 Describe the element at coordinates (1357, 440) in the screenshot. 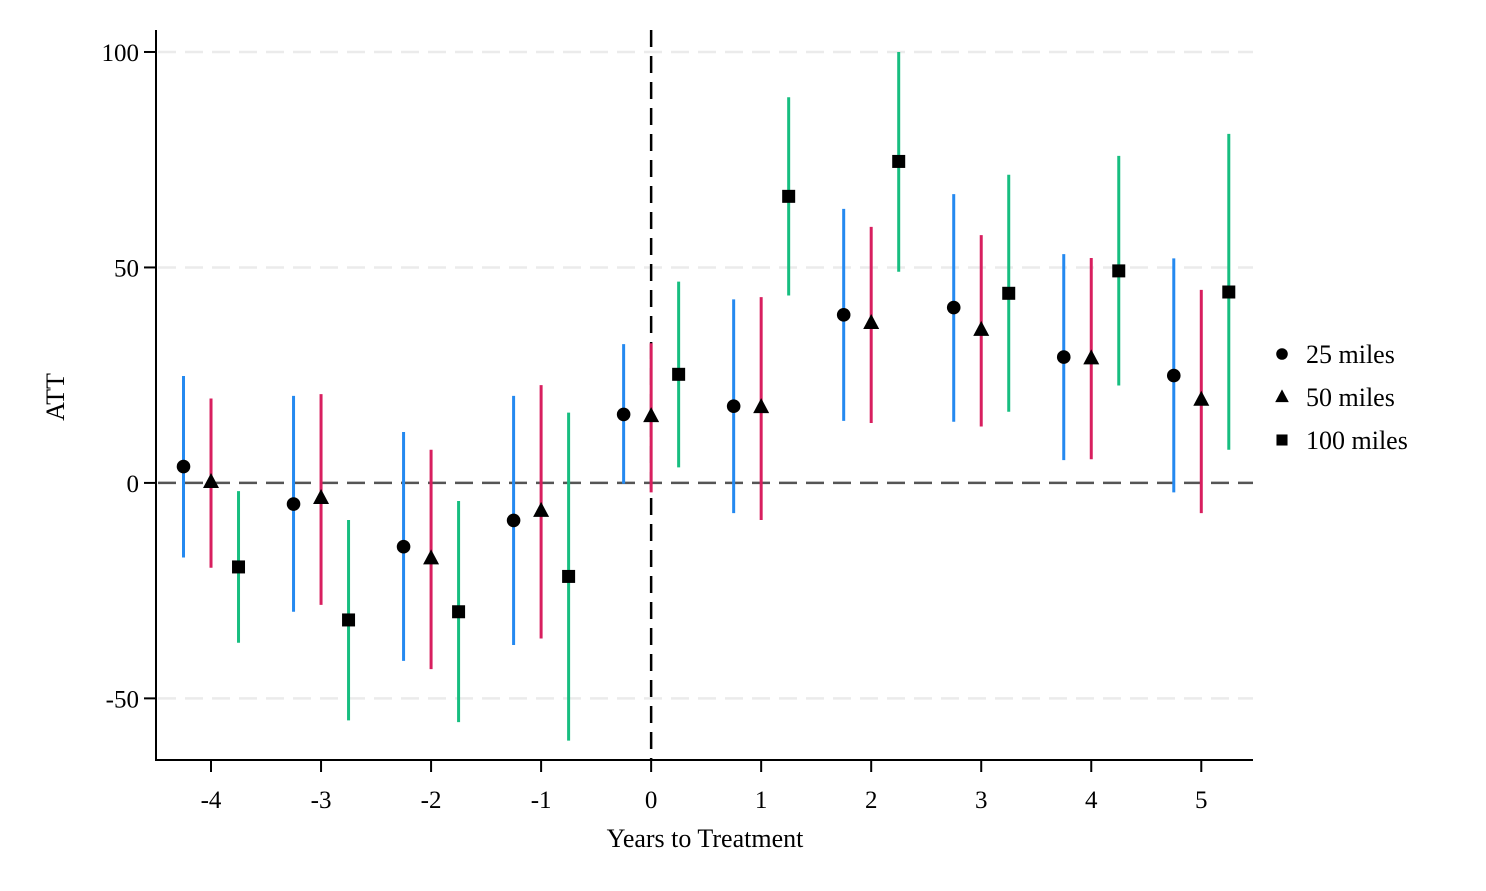

I see `legend-label-100-miles: 100 miles` at that location.